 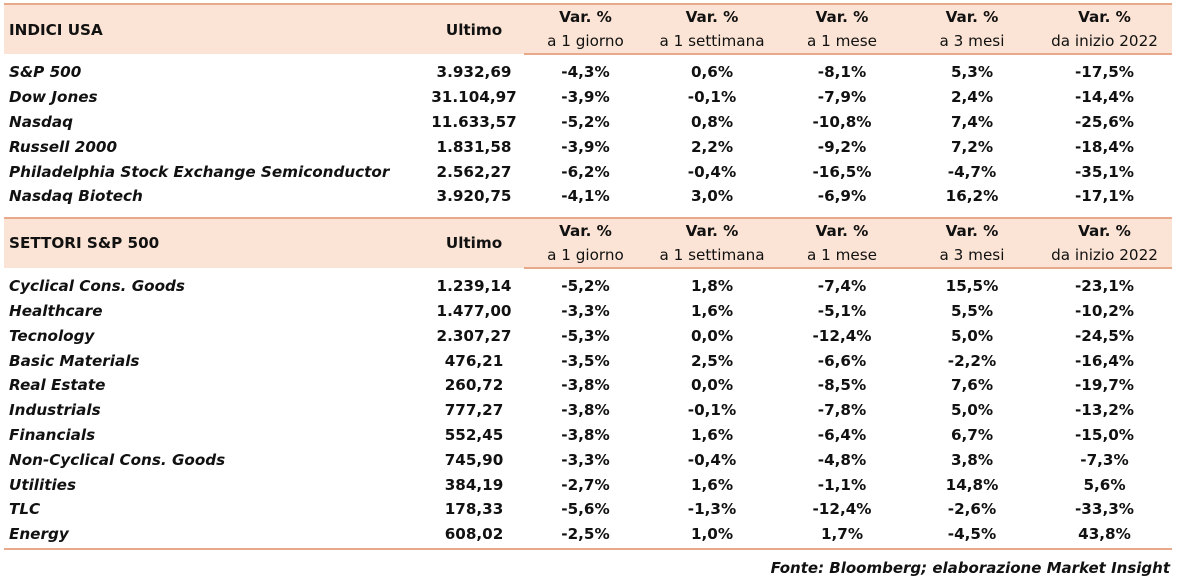 What do you see at coordinates (972, 16) in the screenshot?
I see `column-header-m3-line1: Var. %` at bounding box center [972, 16].